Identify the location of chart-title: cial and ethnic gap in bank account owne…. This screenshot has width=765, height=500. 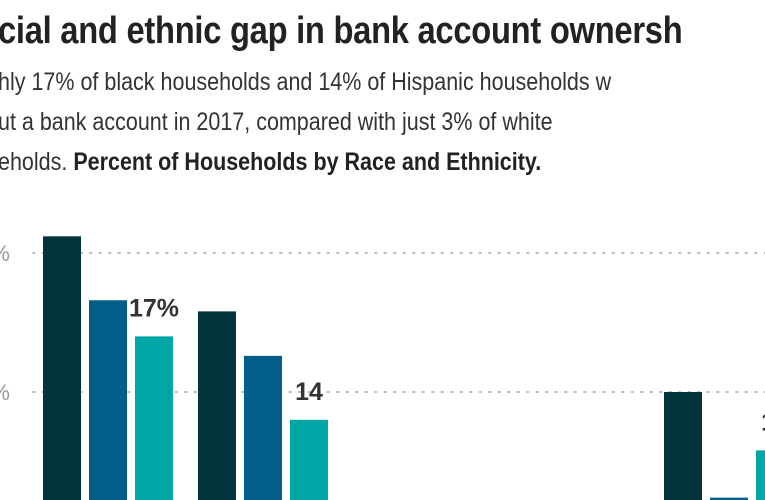
(341, 31).